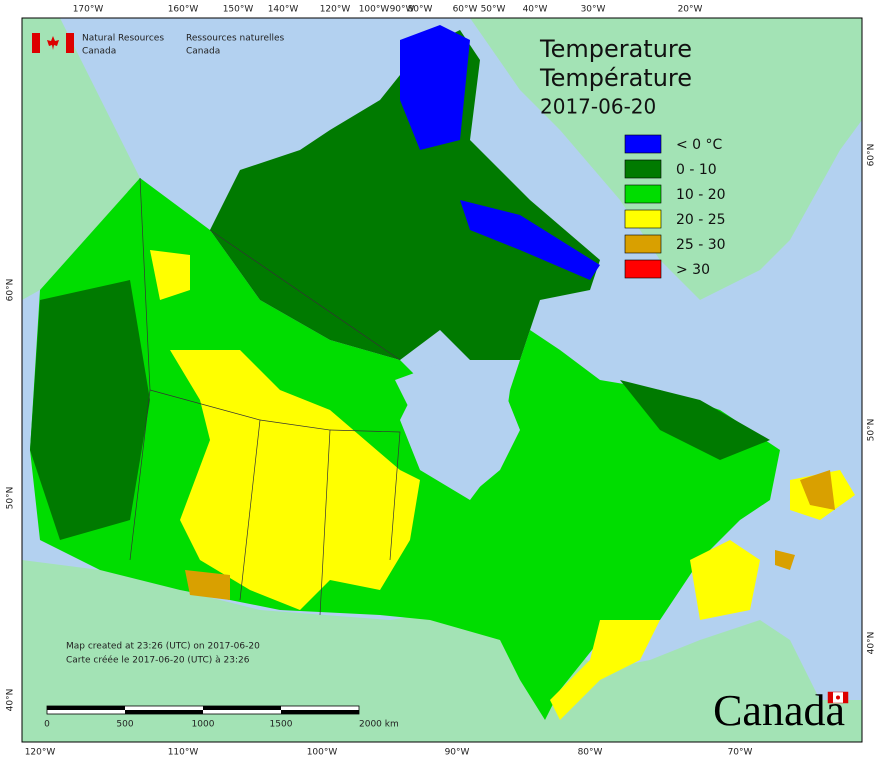 This screenshot has height=764, width=880. What do you see at coordinates (675, 206) in the screenshot?
I see `legend: < 0 °C 0 - 10 10 - 20 20 - 25 25 - 30 > 30` at bounding box center [675, 206].